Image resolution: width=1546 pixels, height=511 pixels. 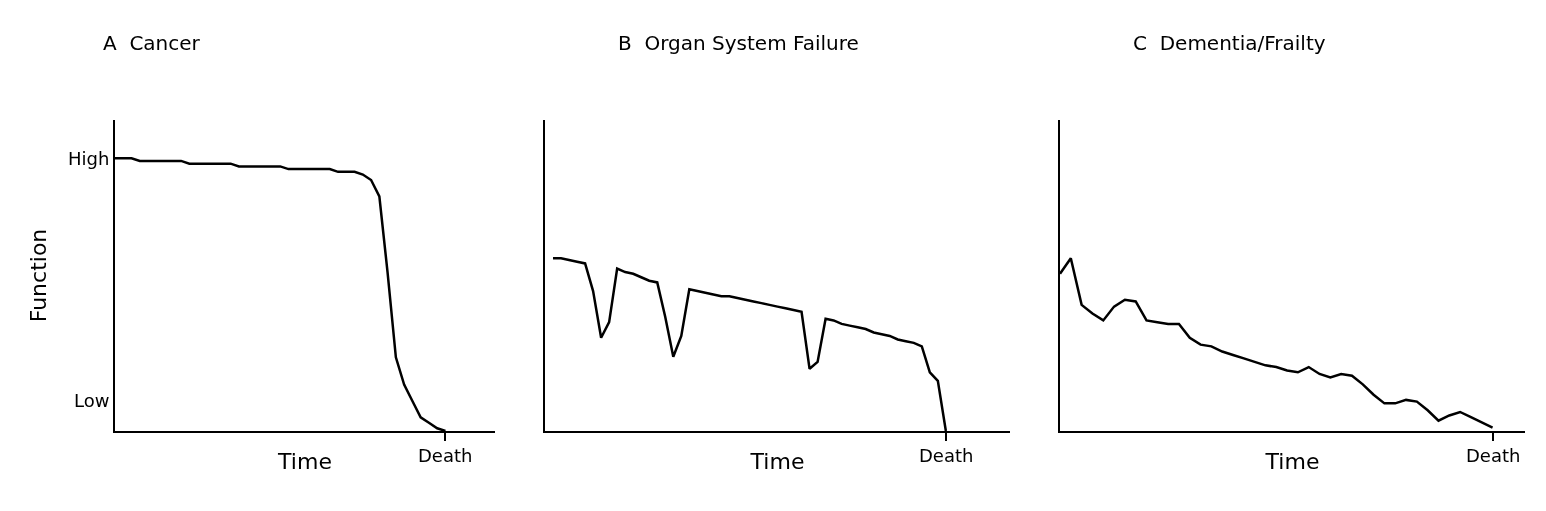 I want to click on chart-title: B Organ System Failure, so click(x=738, y=42).